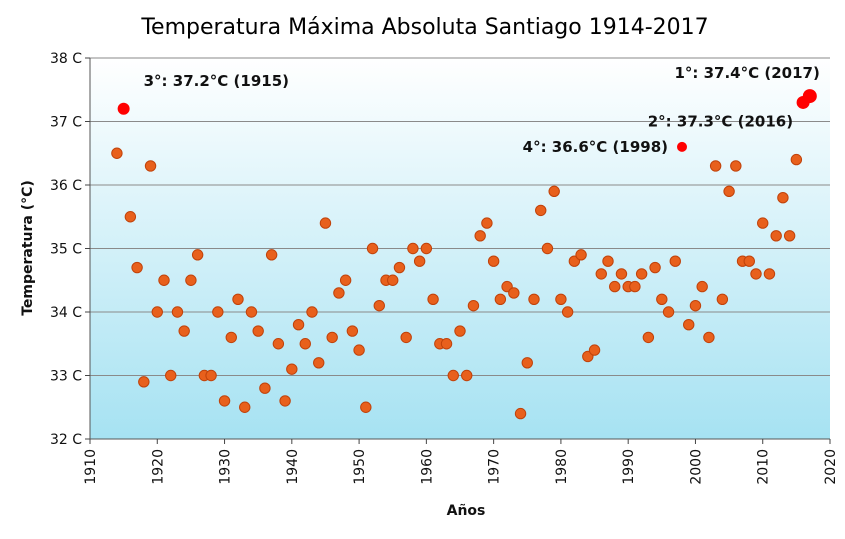 Image resolution: width=845 pixels, height=539 pixels. I want to click on x-tick-label: 1990, so click(629, 467).